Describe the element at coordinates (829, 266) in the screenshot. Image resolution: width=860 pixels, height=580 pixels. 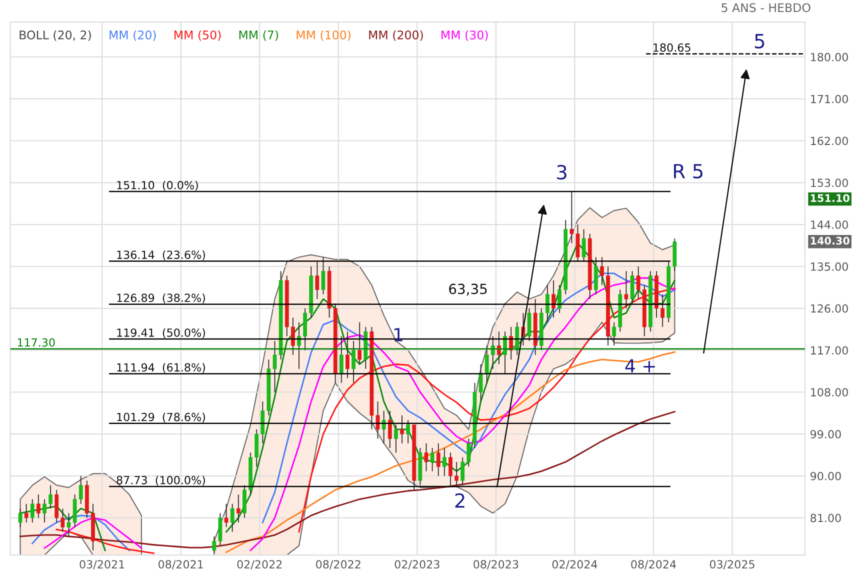
I see `y-tick-label: 135.00` at that location.